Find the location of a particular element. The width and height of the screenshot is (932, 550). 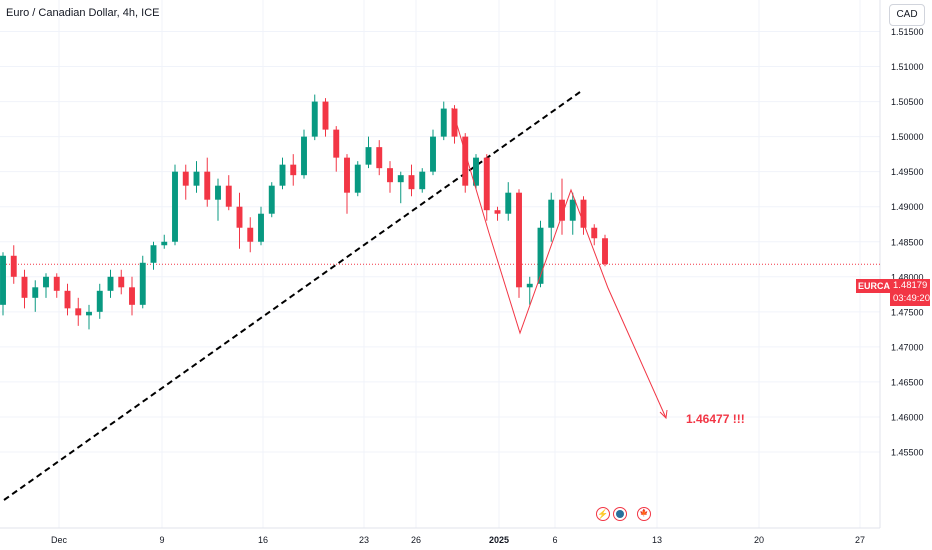

y-tick-label: 1.48000 is located at coordinates (907, 277).